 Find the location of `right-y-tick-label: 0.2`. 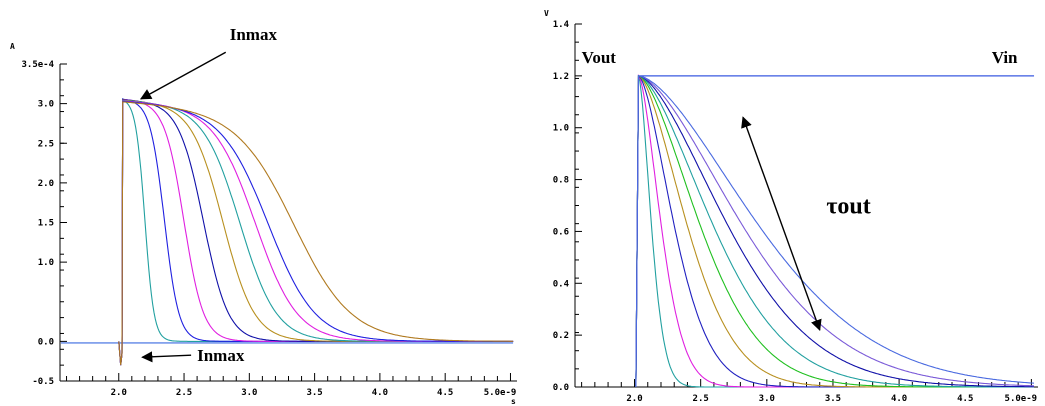

right-y-tick-label: 0.2 is located at coordinates (561, 336).